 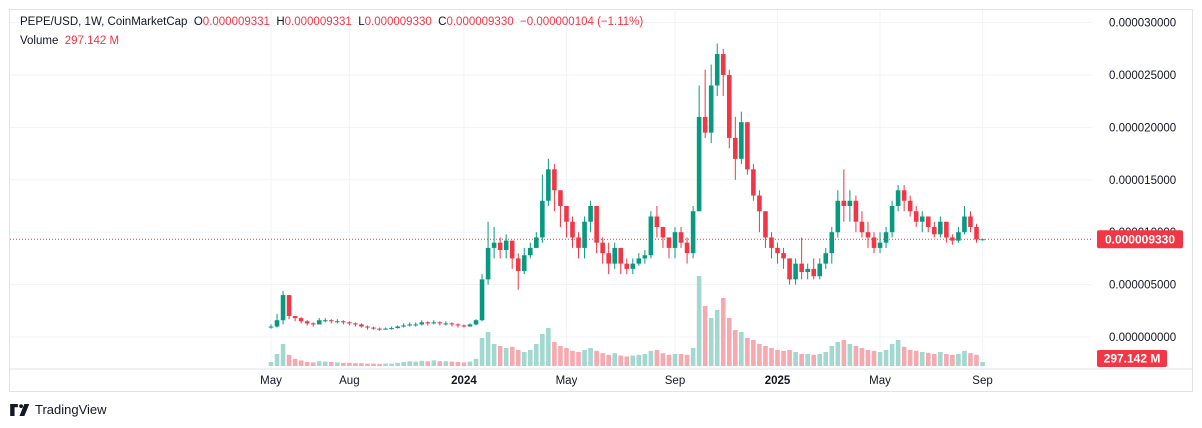 What do you see at coordinates (567, 381) in the screenshot?
I see `time-tick-label: May` at bounding box center [567, 381].